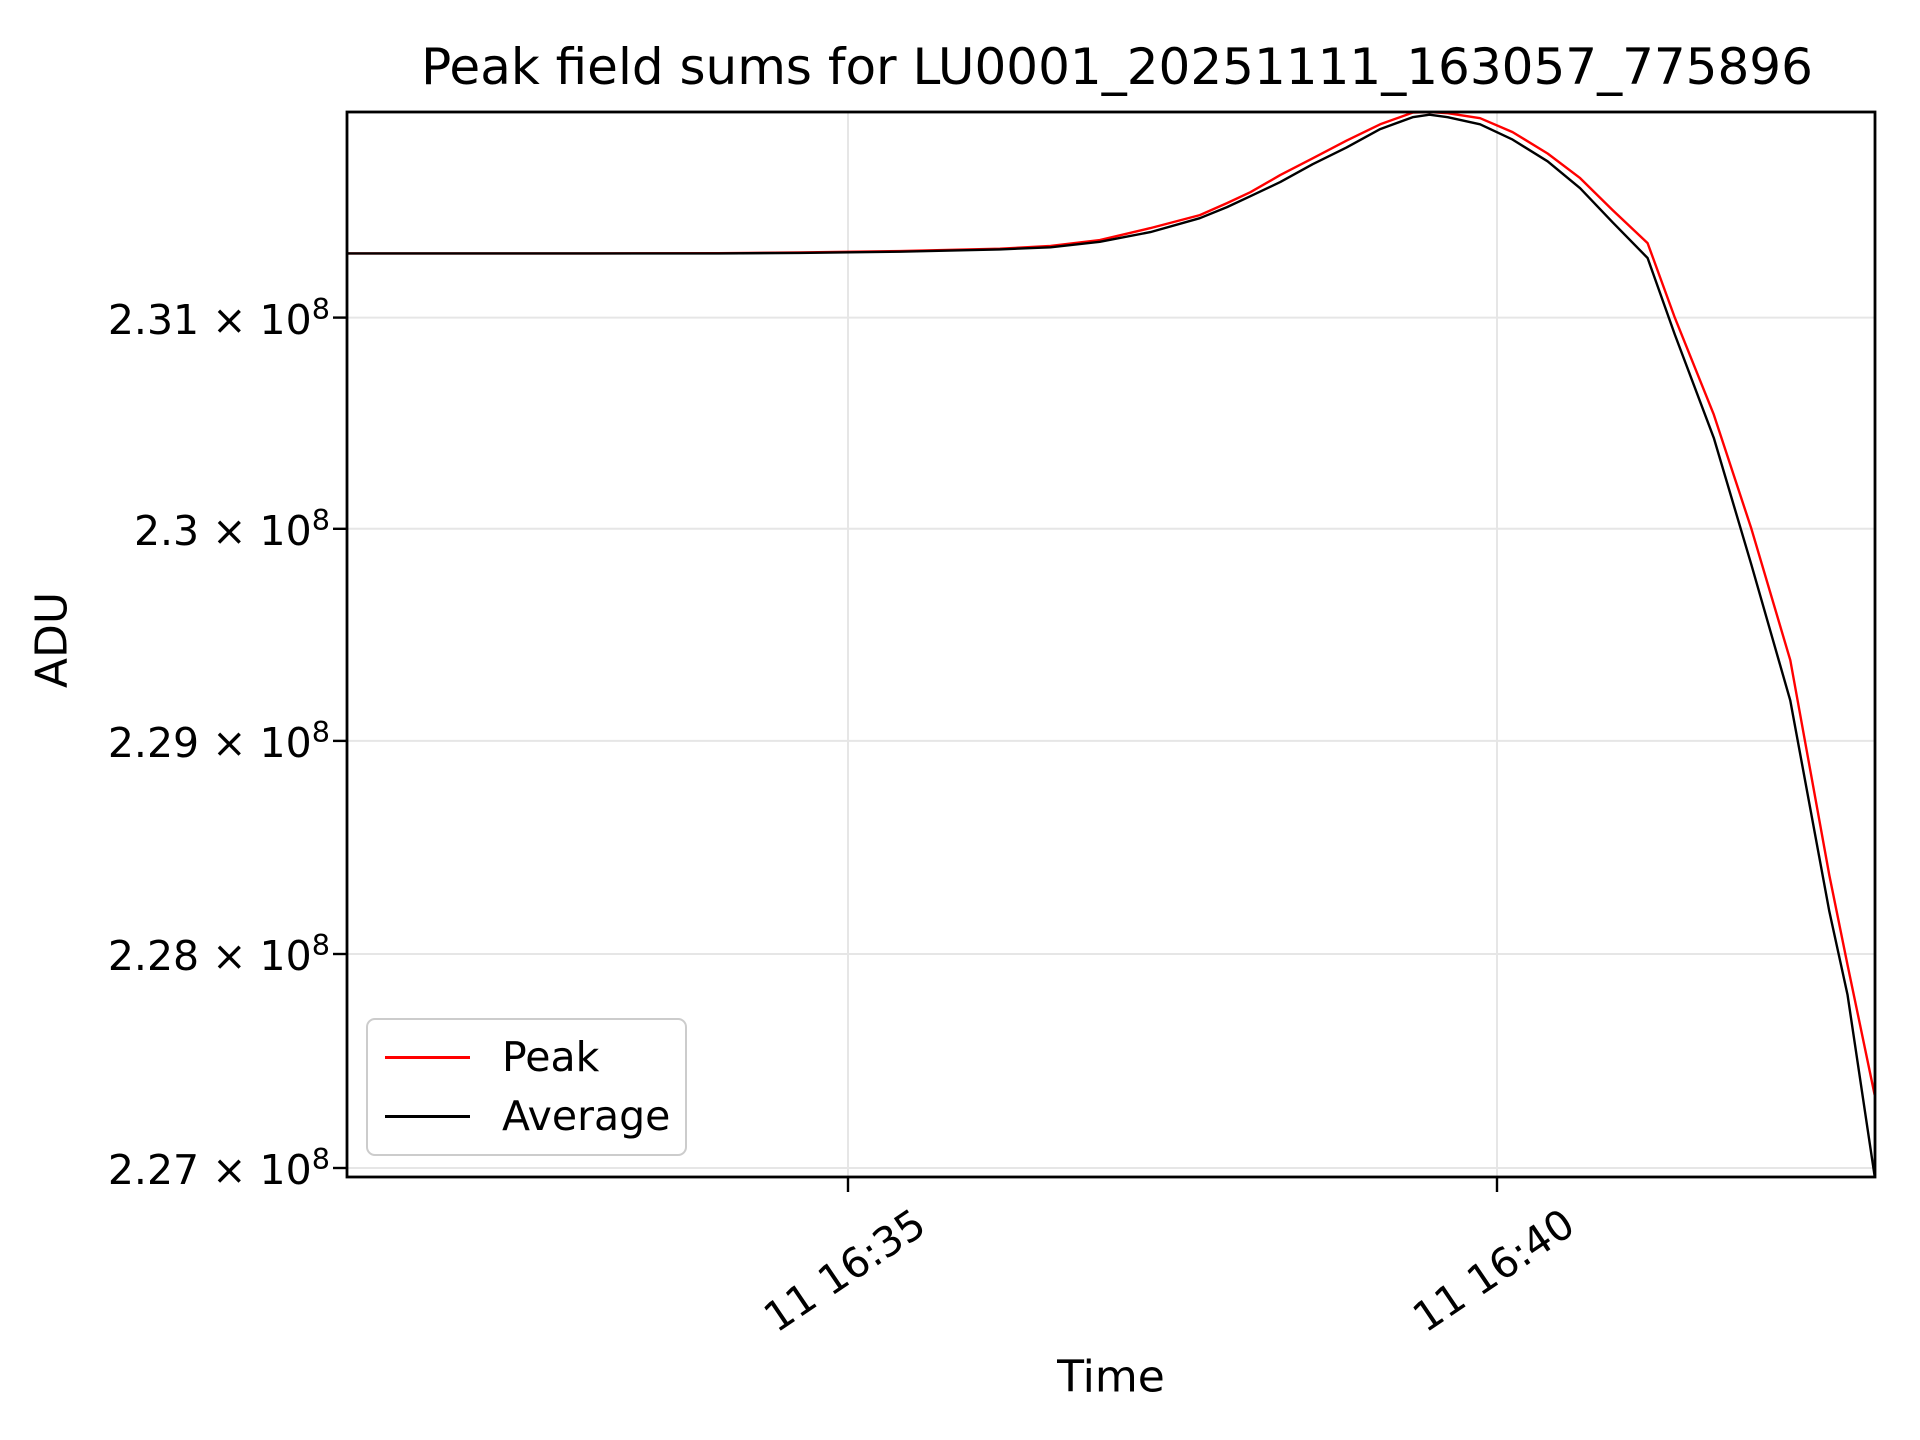 This screenshot has width=1920, height=1440. Describe the element at coordinates (551, 1057) in the screenshot. I see `legend-label: Peak` at that location.